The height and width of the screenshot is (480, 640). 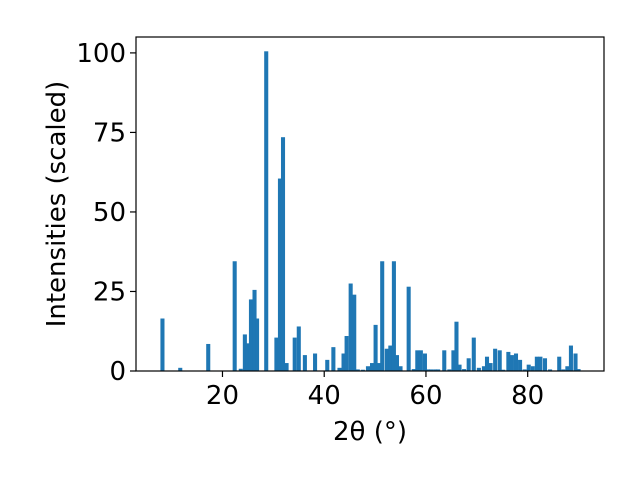 I want to click on x-tick-label: 60, so click(x=425, y=396).